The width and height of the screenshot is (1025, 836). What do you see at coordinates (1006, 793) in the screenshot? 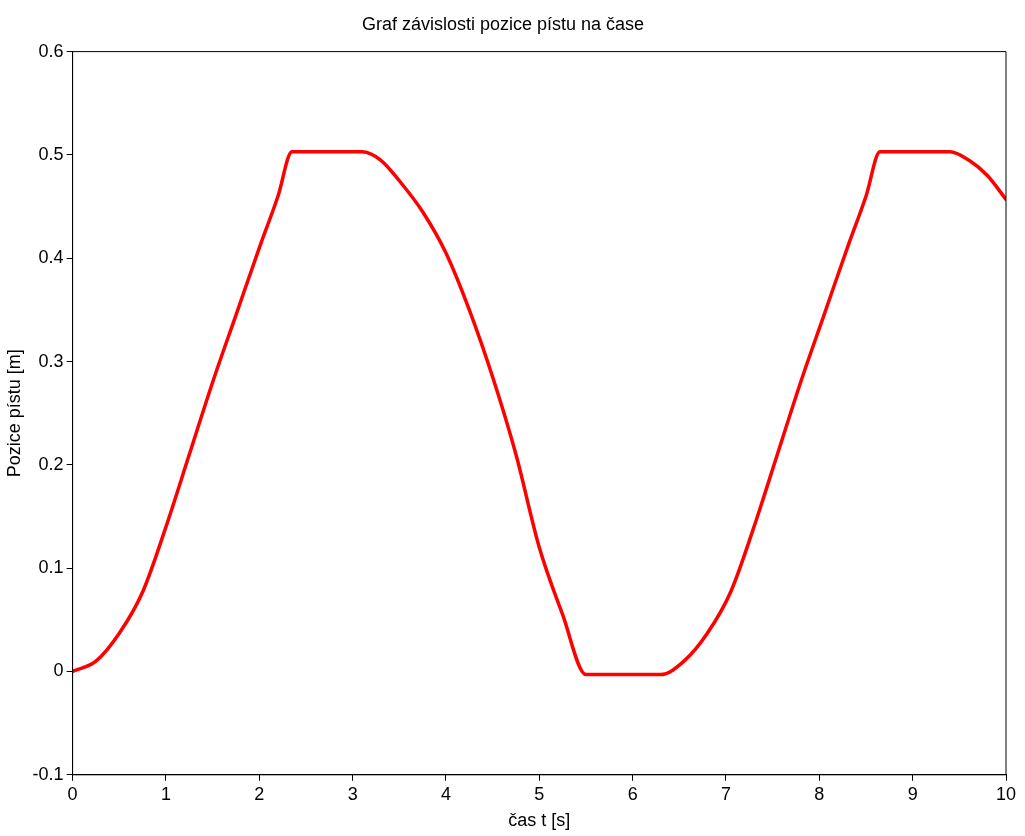
I see `x-tick-label: 10` at bounding box center [1006, 793].